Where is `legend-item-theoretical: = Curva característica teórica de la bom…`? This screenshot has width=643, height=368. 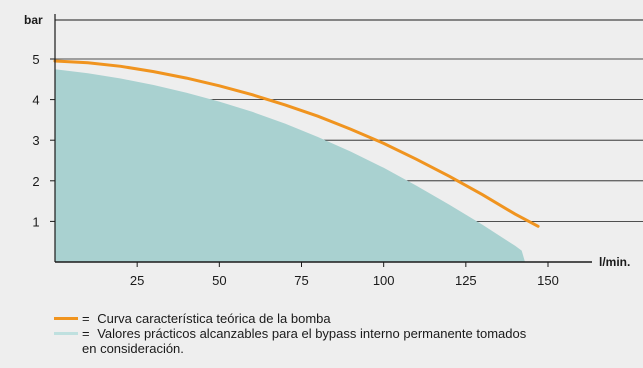 legend-item-theoretical: = Curva característica teórica de la bom… is located at coordinates (348, 318).